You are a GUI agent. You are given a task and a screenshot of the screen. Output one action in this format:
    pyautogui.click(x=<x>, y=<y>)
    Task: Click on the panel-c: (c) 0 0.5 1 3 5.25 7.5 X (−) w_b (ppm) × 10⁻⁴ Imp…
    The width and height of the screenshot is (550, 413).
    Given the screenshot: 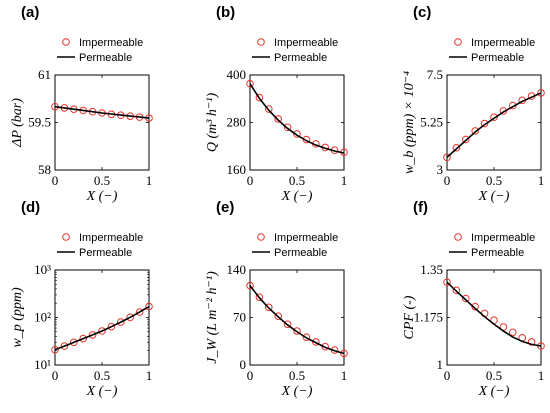 What is the action you would take?
    pyautogui.click(x=473, y=104)
    